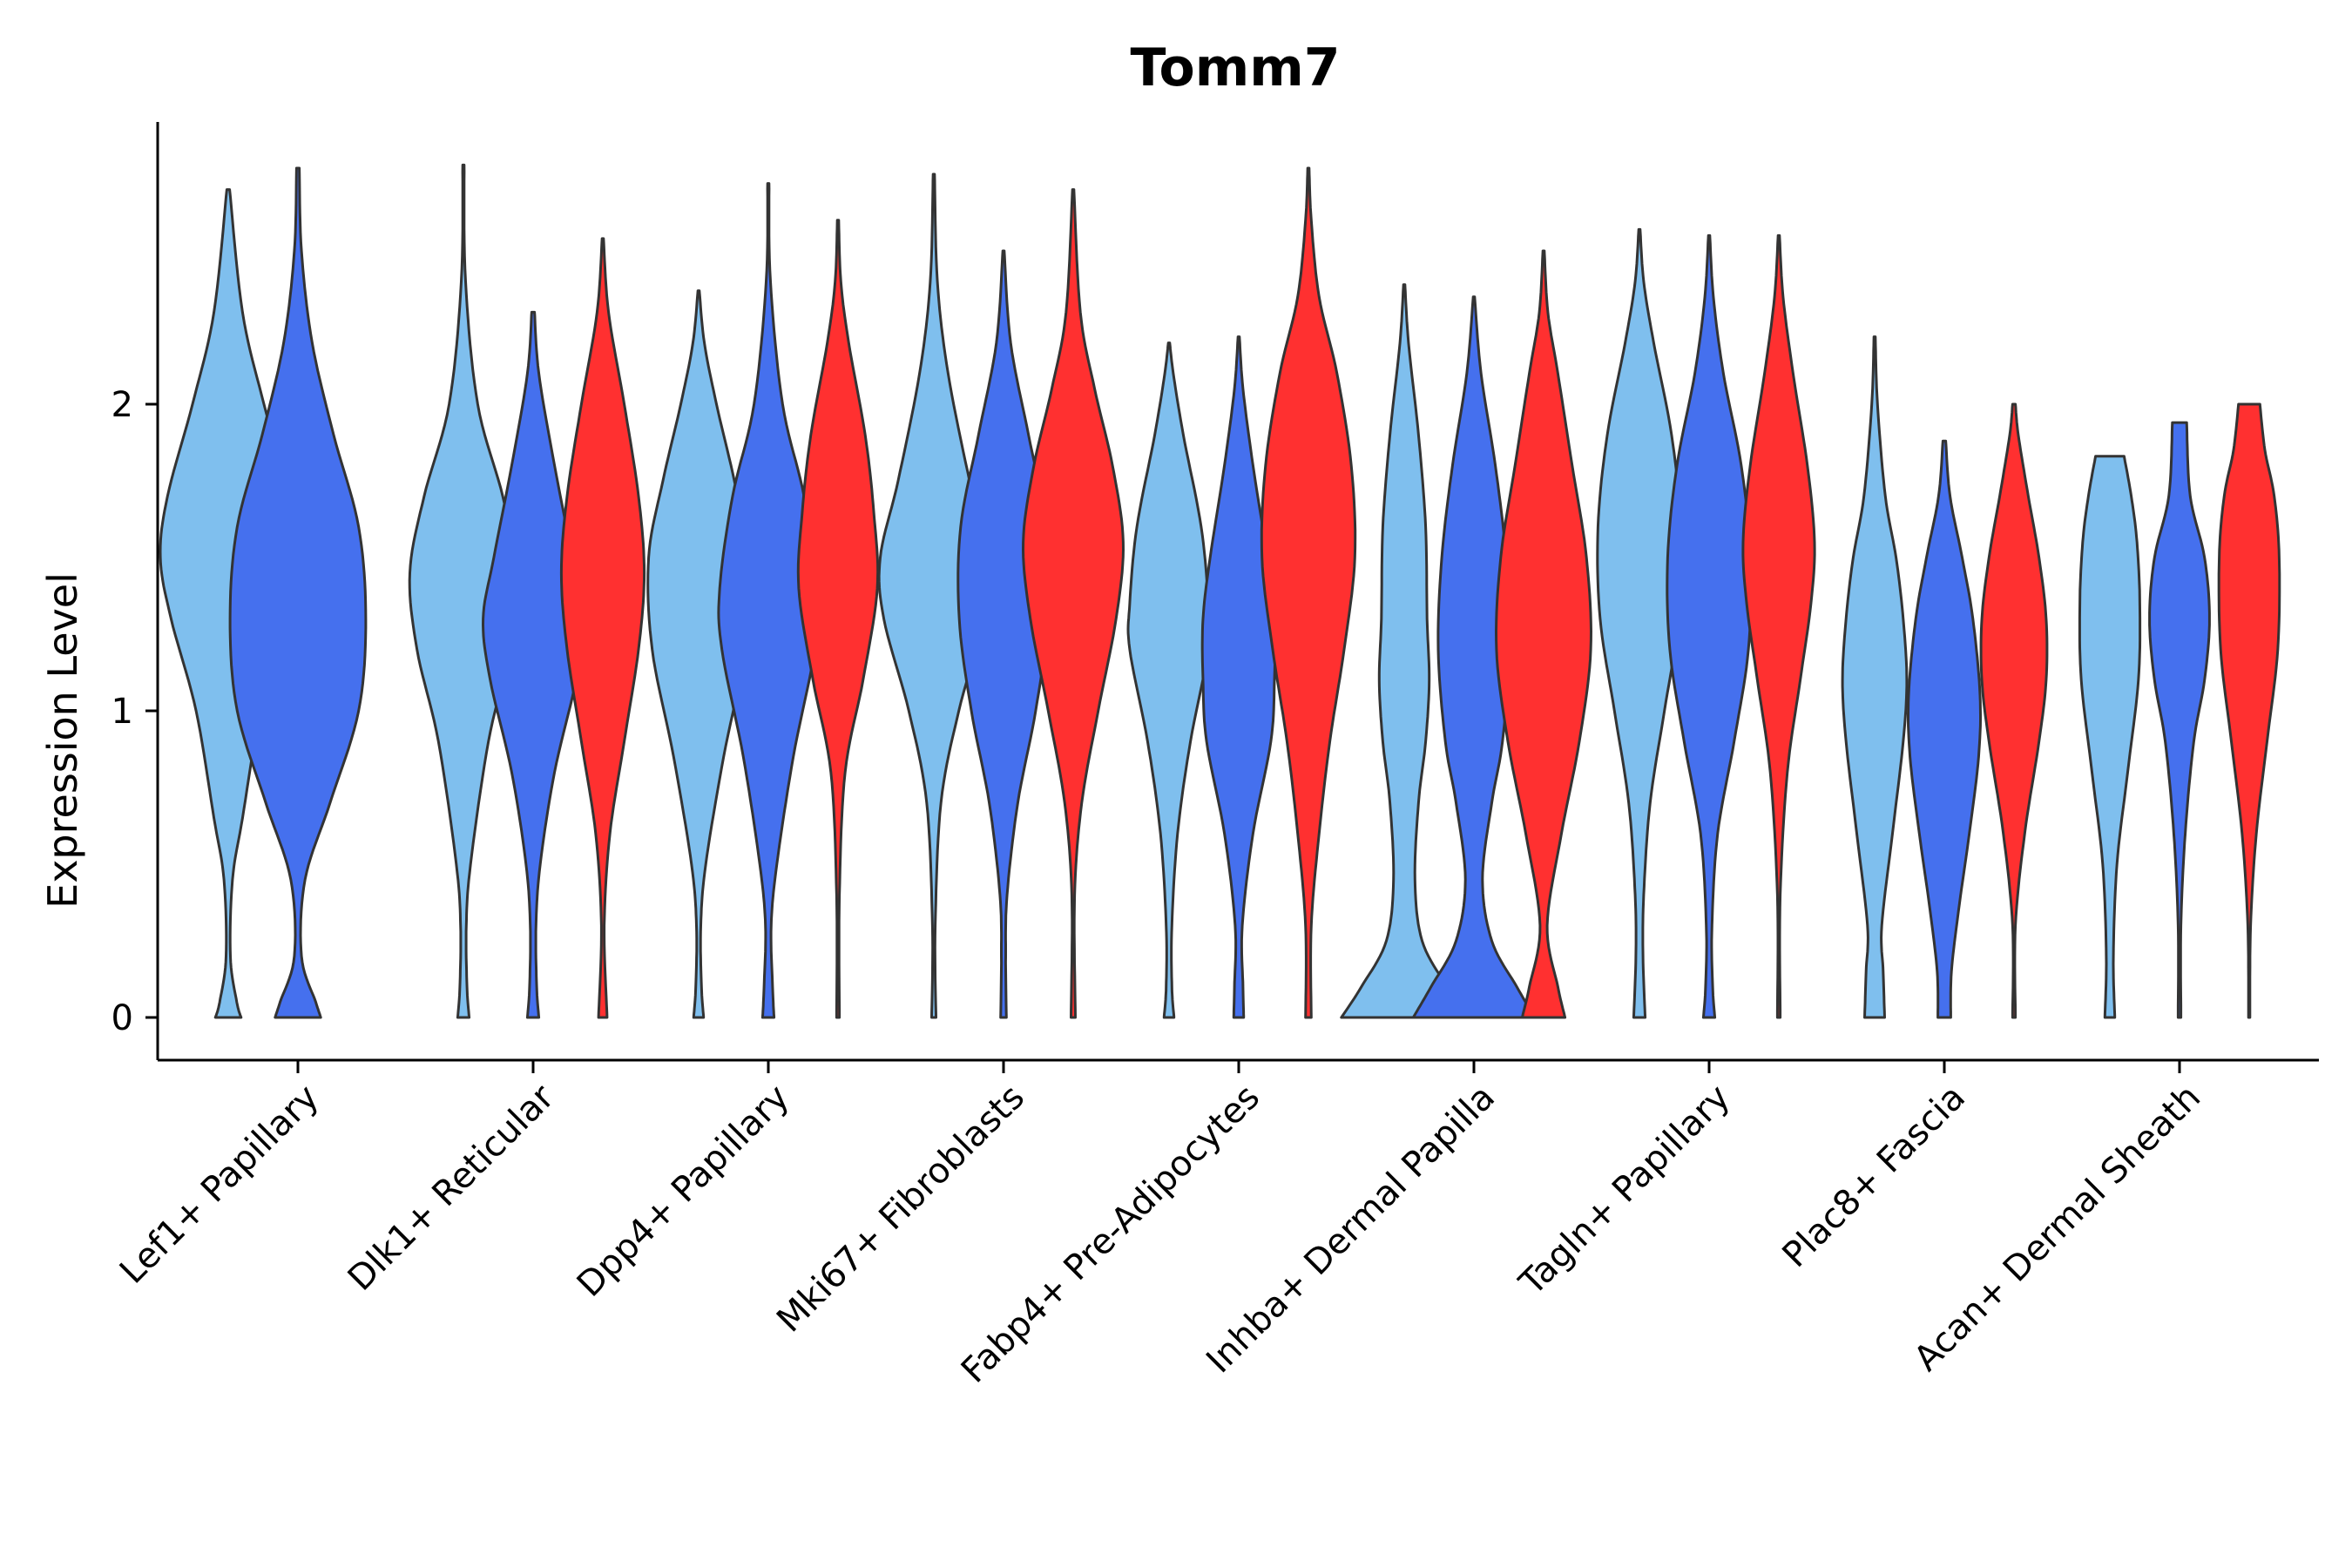 The width and height of the screenshot is (2352, 1568). I want to click on y-ticks: 0 1 2, so click(135, 711).